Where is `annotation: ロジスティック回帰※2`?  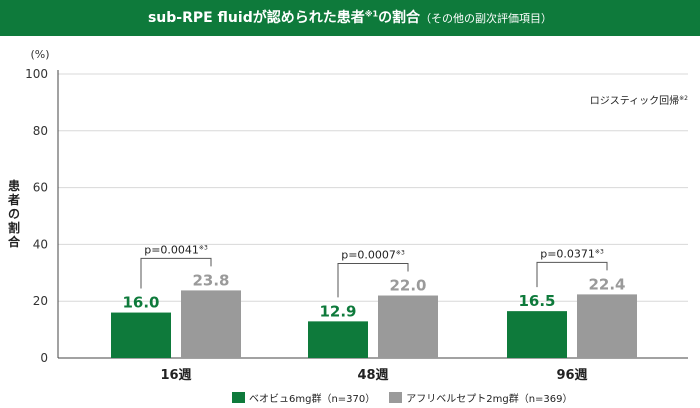 annotation: ロジスティック回帰※2 is located at coordinates (639, 100).